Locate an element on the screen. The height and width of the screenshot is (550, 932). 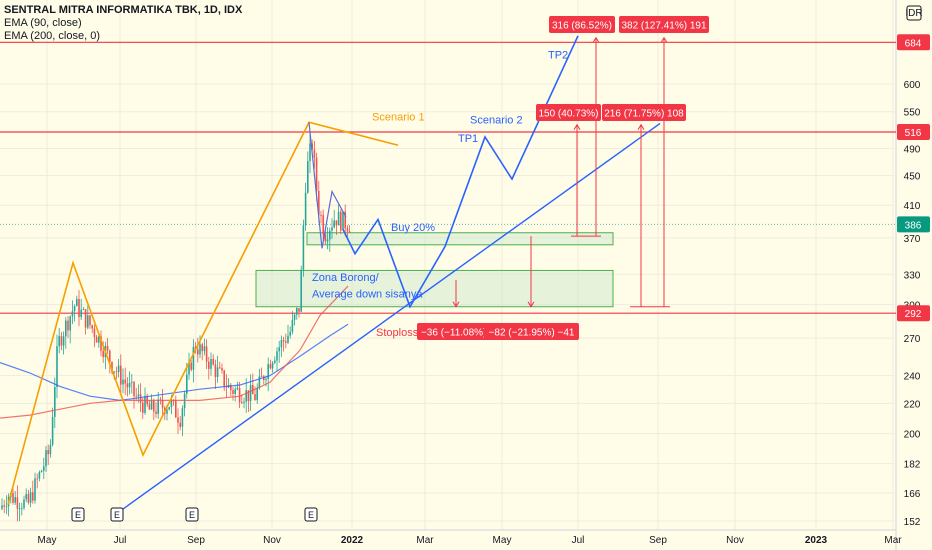
x-tick-label: Nov is located at coordinates (735, 540).